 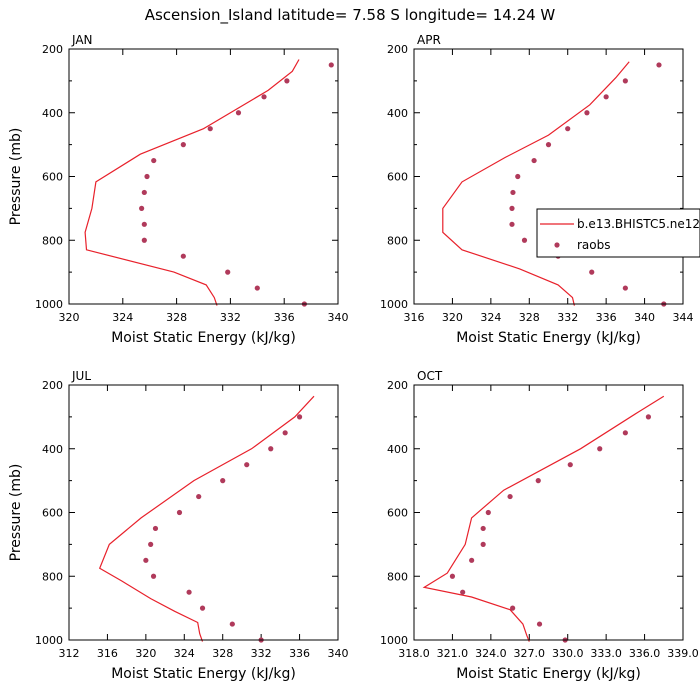 What do you see at coordinates (430, 376) in the screenshot?
I see `panel-label: OCT` at bounding box center [430, 376].